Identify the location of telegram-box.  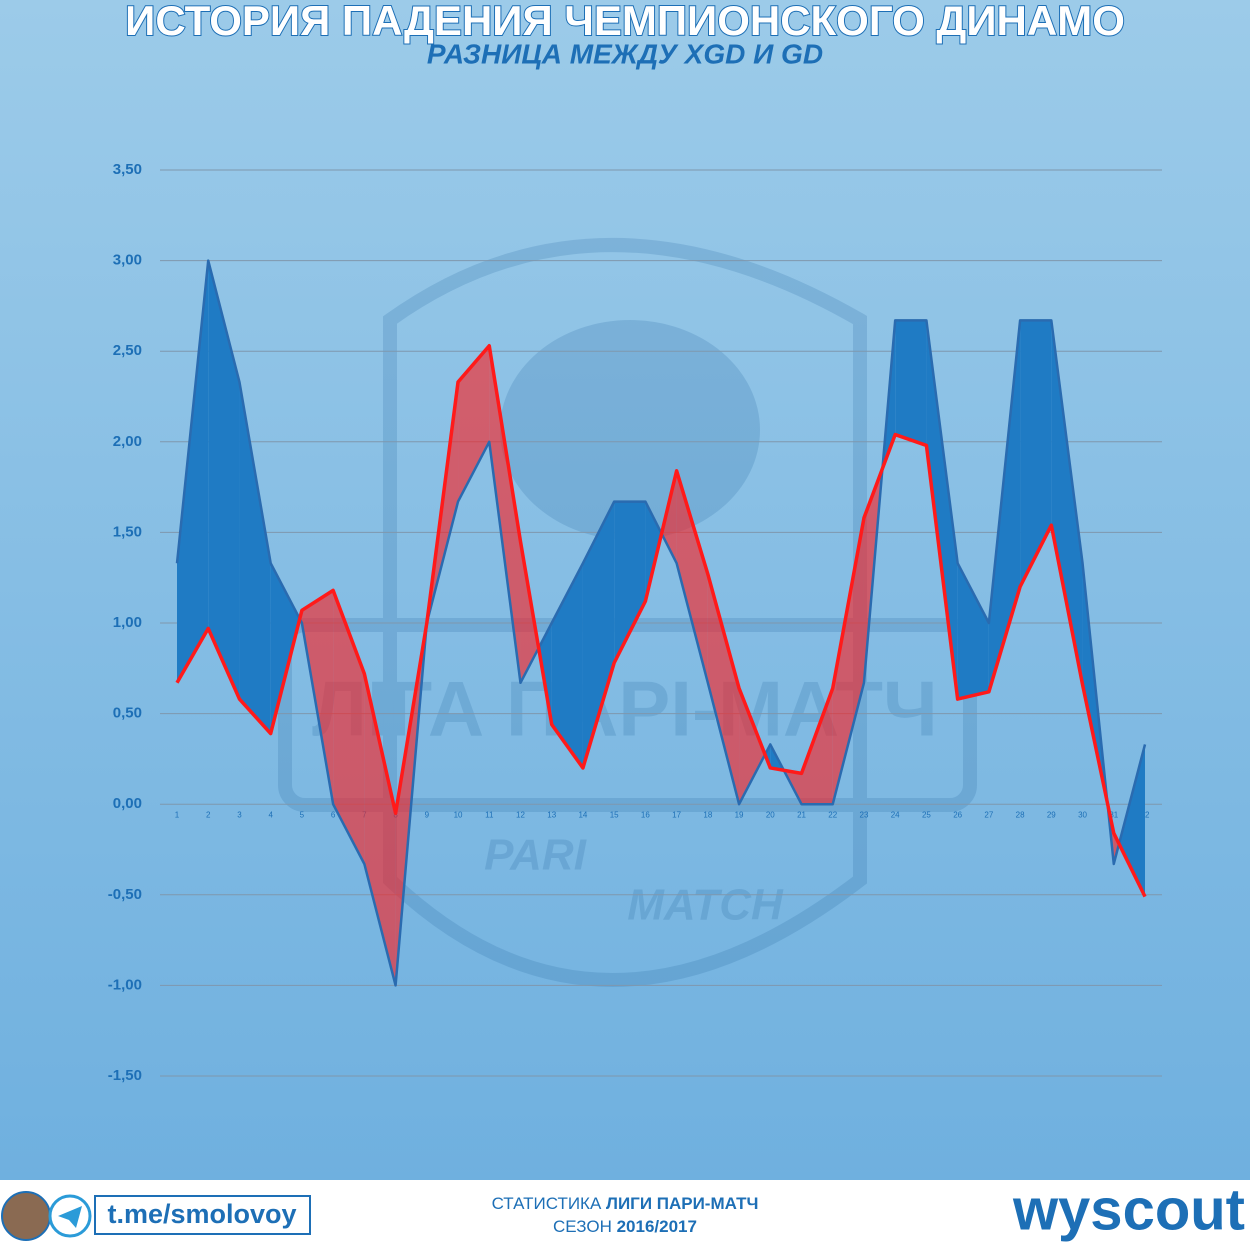
(202, 1215).